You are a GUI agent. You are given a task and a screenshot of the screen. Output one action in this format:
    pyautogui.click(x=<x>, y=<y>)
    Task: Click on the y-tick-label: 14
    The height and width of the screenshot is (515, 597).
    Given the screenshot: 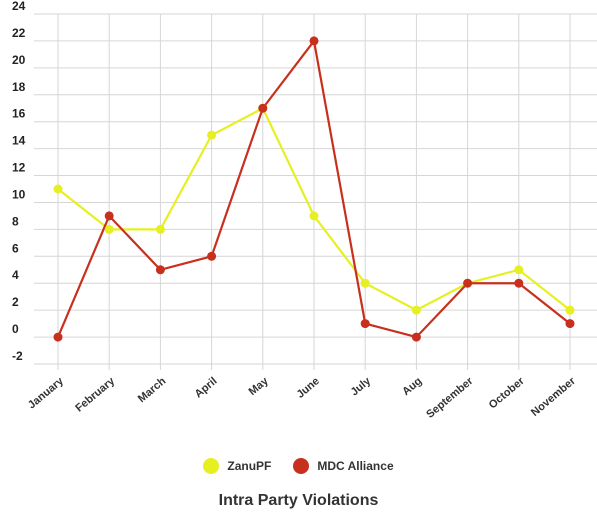 What is the action you would take?
    pyautogui.click(x=19, y=141)
    